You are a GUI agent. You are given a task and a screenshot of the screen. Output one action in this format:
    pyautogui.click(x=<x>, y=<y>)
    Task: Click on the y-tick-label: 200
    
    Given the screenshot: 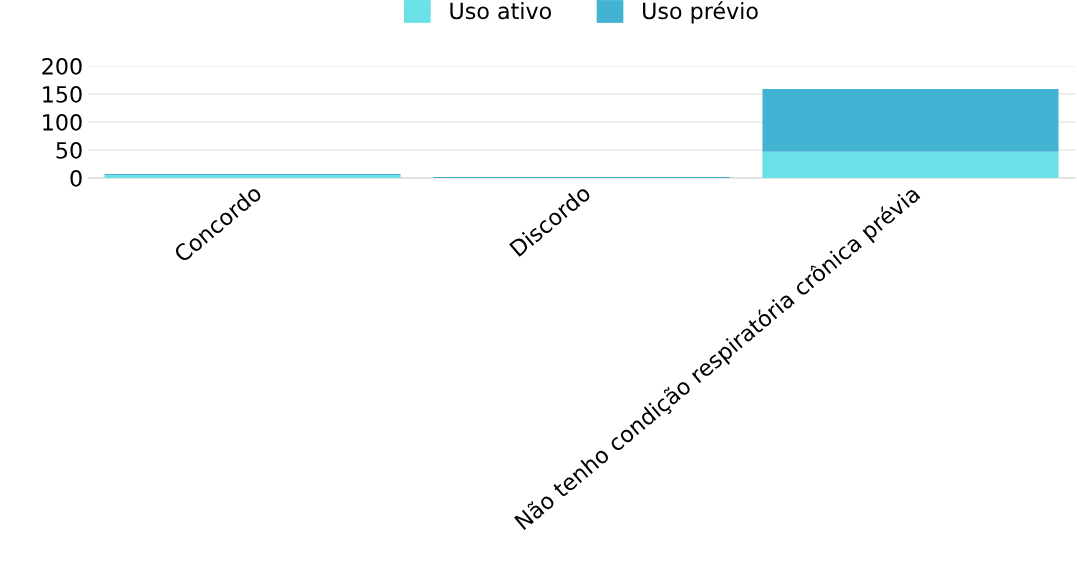 What is the action you would take?
    pyautogui.click(x=62, y=66)
    